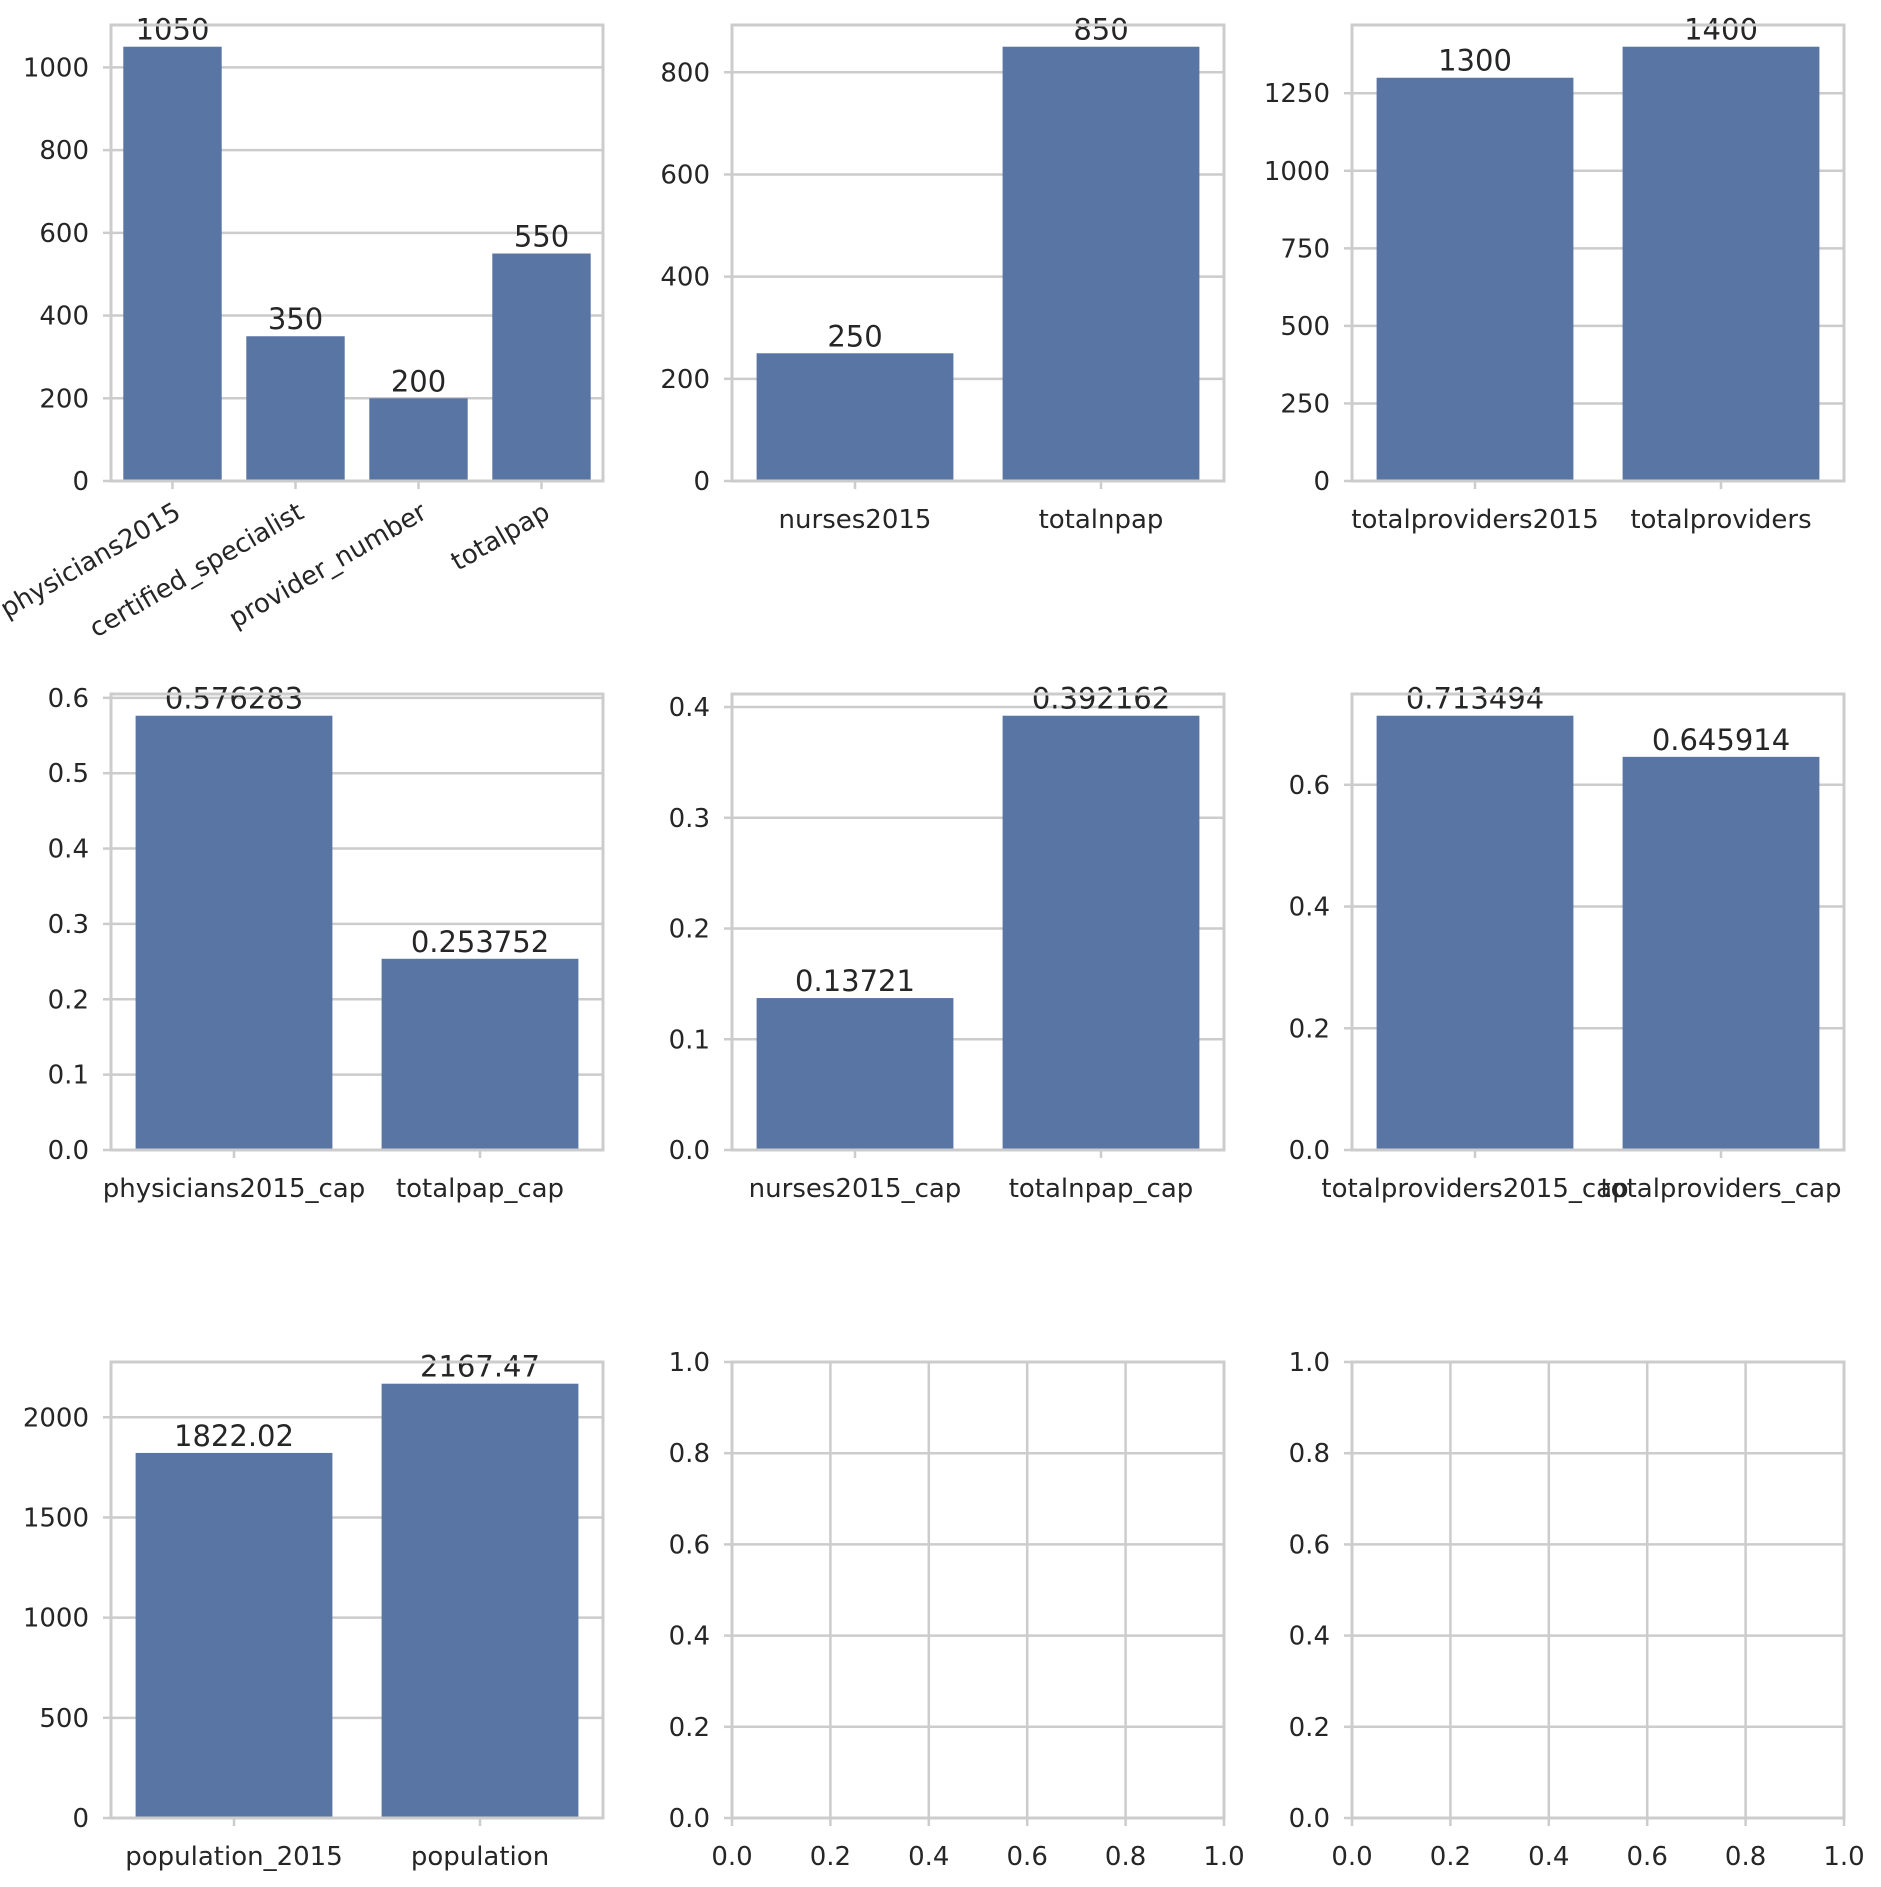 This screenshot has height=1887, width=1881. Describe the element at coordinates (1305, 404) in the screenshot. I see `y-tick-label: 250` at that location.